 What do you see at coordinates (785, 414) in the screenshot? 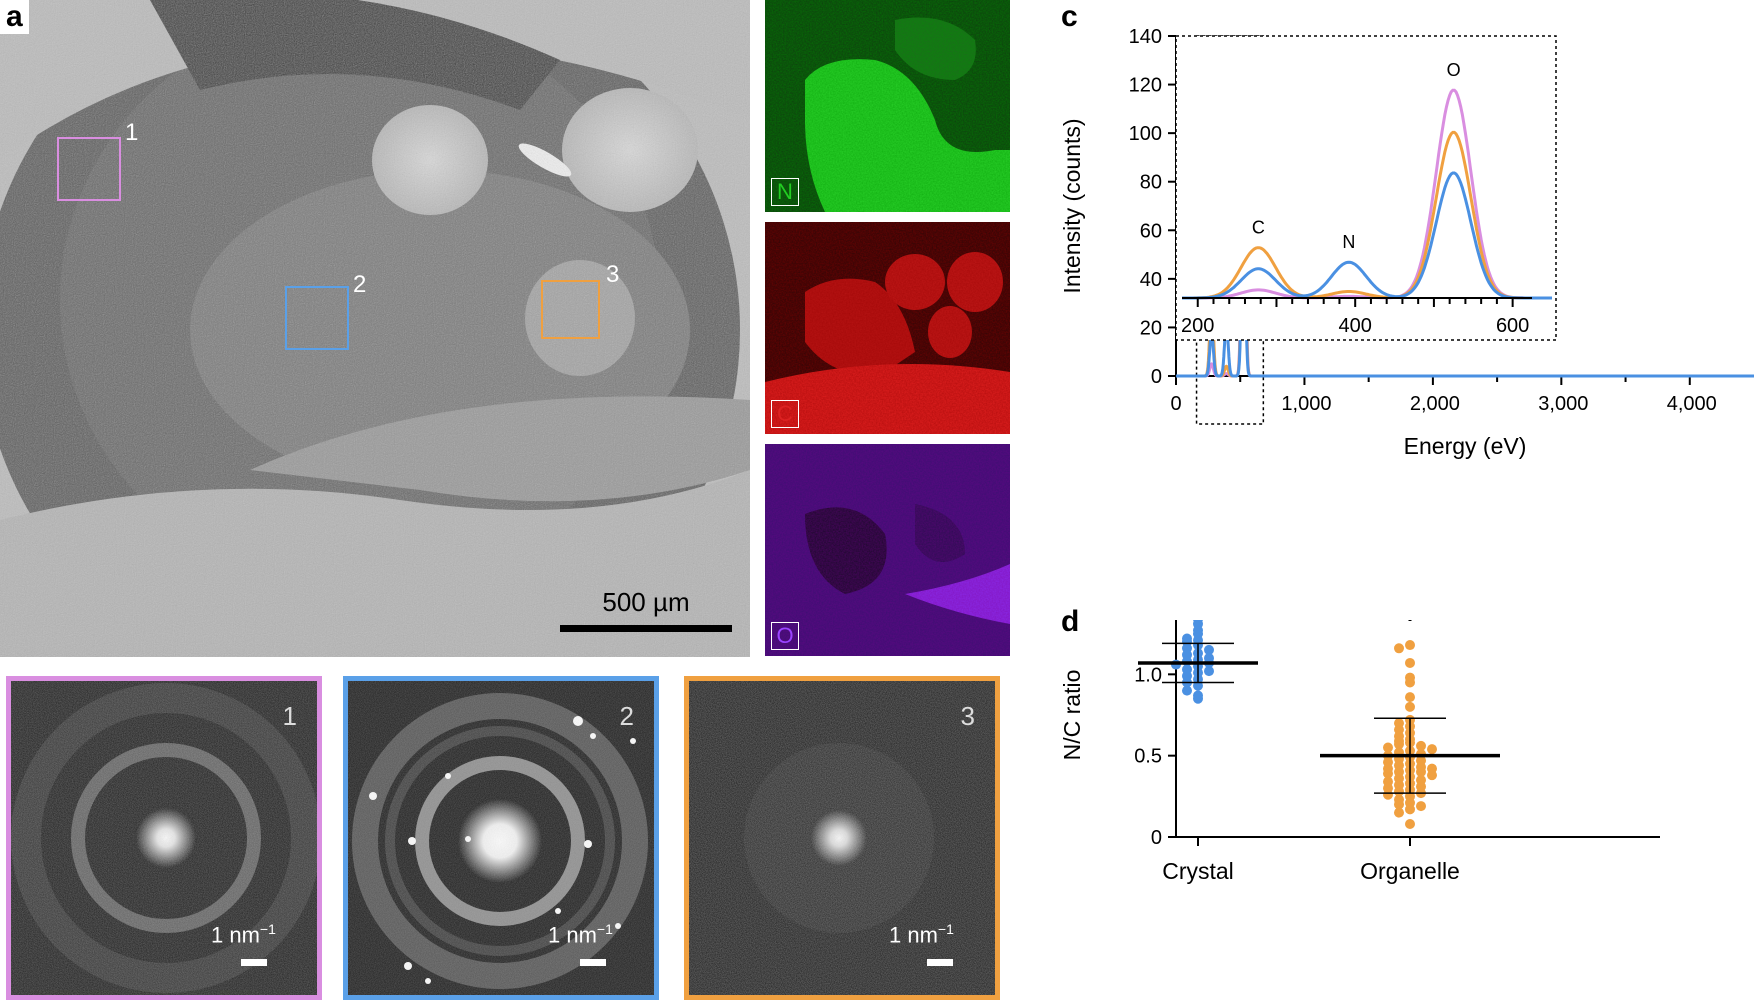
I see `element-map-label-c: C` at bounding box center [785, 414].